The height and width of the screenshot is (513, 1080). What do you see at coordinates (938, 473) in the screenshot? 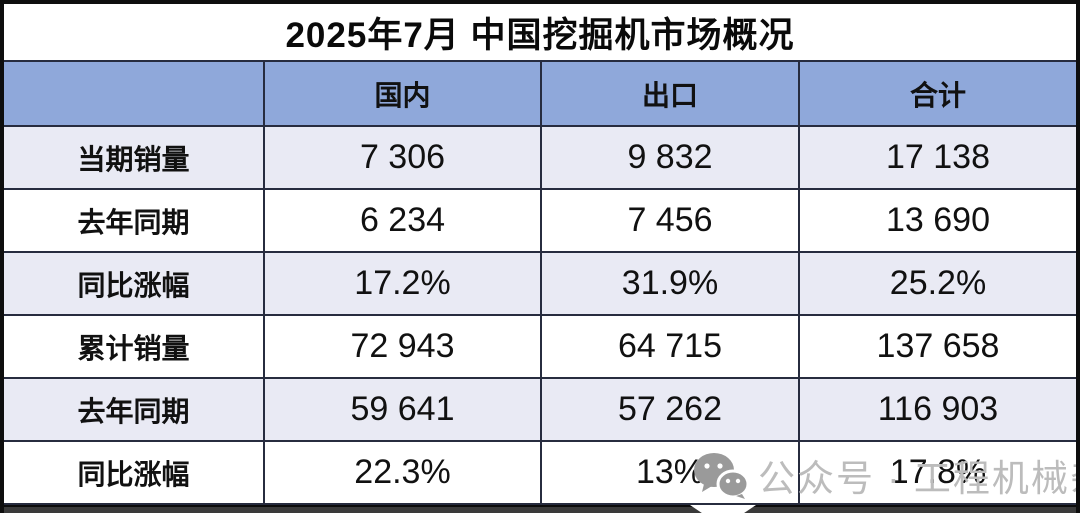
I see `cell-total: 17.8%` at bounding box center [938, 473].